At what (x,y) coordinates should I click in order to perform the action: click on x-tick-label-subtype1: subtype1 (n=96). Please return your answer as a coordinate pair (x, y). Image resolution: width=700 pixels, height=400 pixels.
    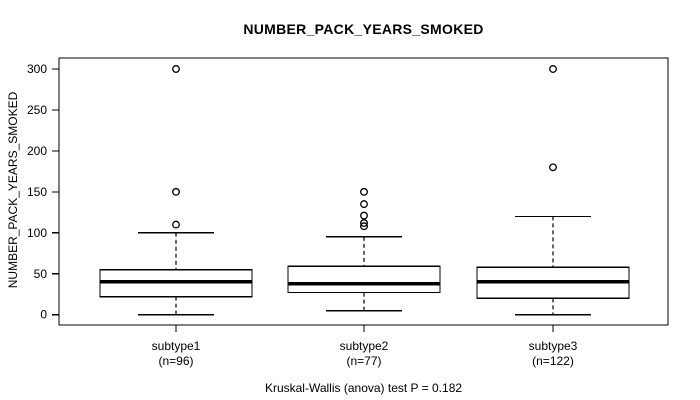
    Looking at the image, I should click on (176, 354).